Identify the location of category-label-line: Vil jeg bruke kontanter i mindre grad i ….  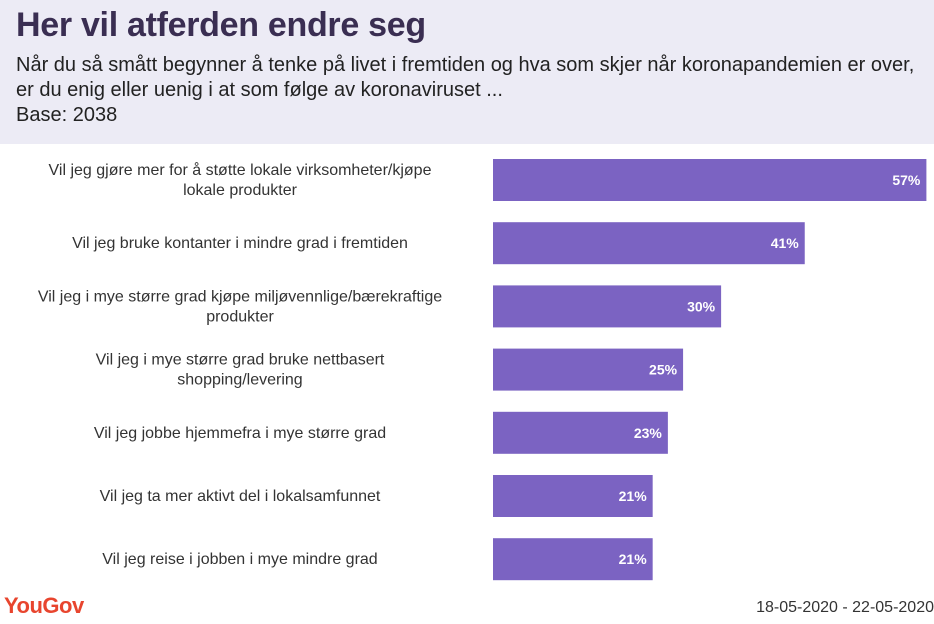
(240, 243).